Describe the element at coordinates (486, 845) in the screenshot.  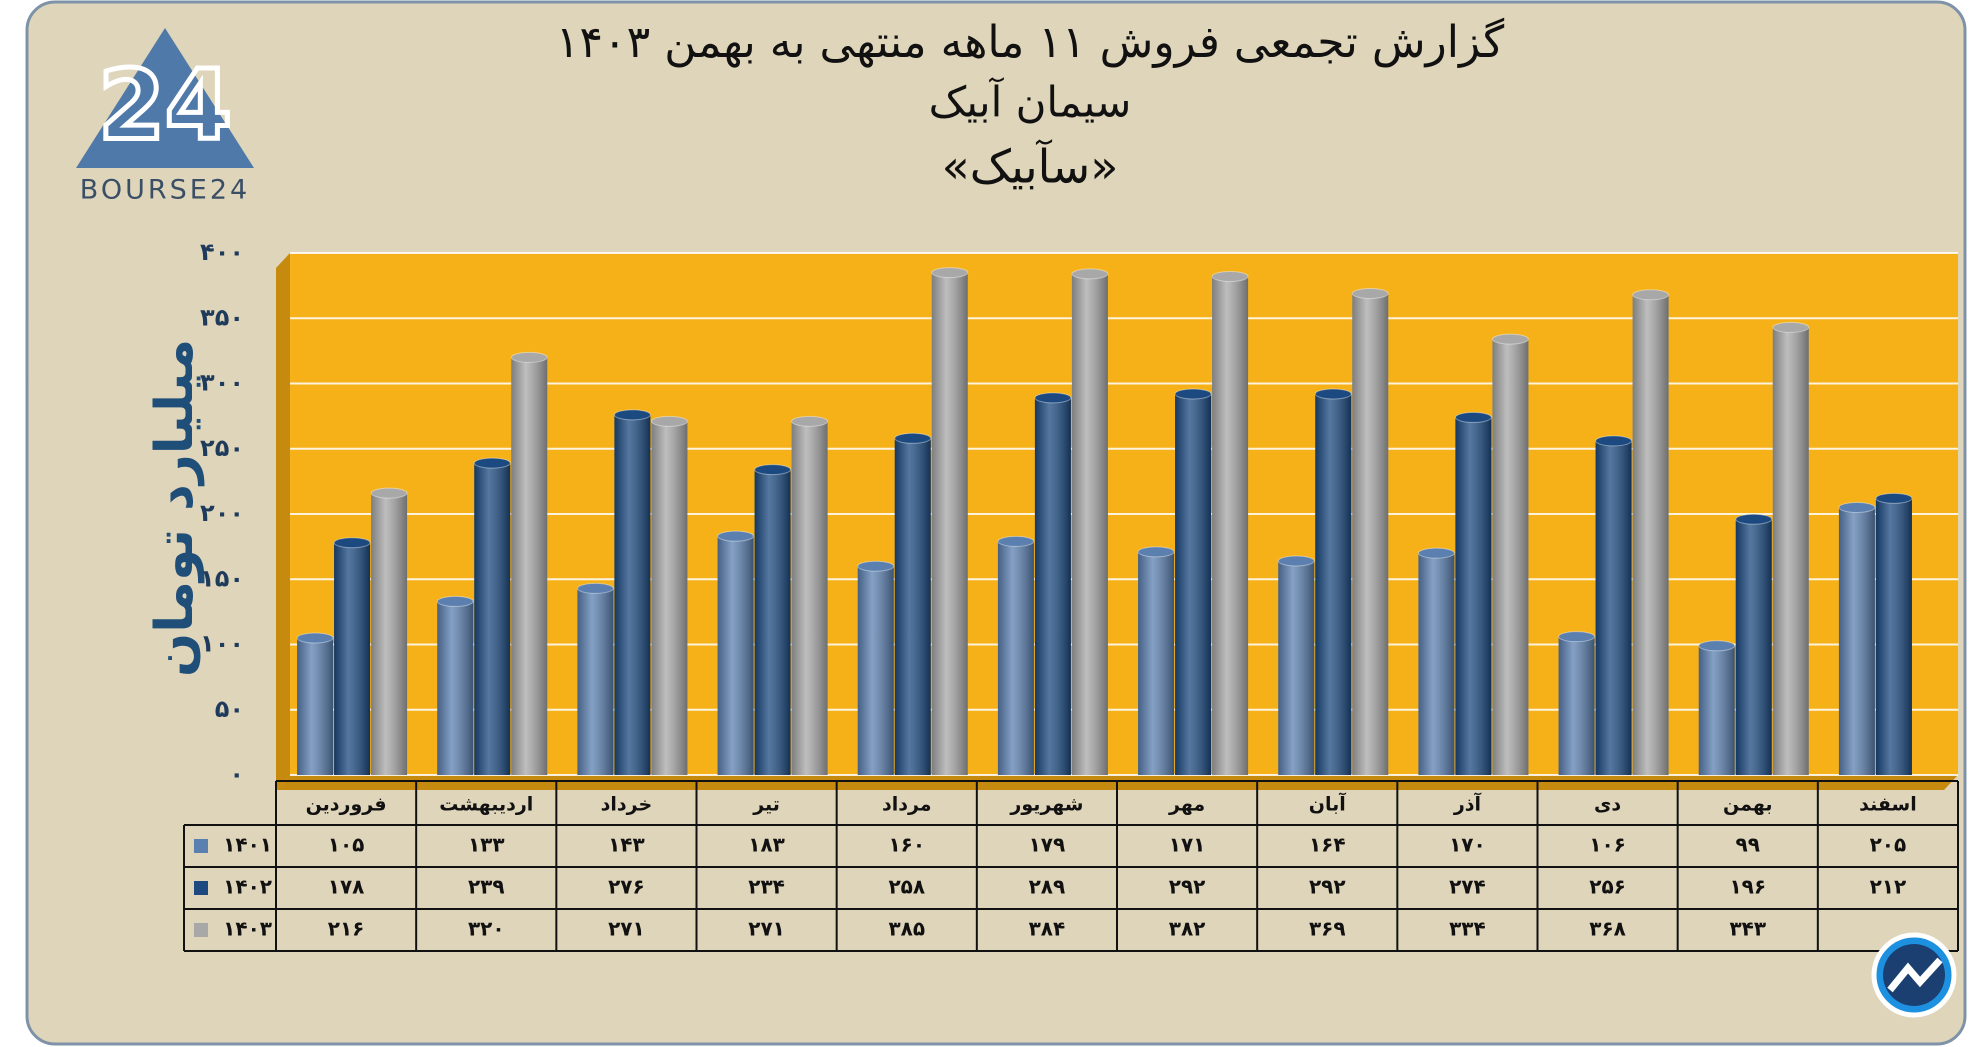
I see `table-value: ۱۳۳` at that location.